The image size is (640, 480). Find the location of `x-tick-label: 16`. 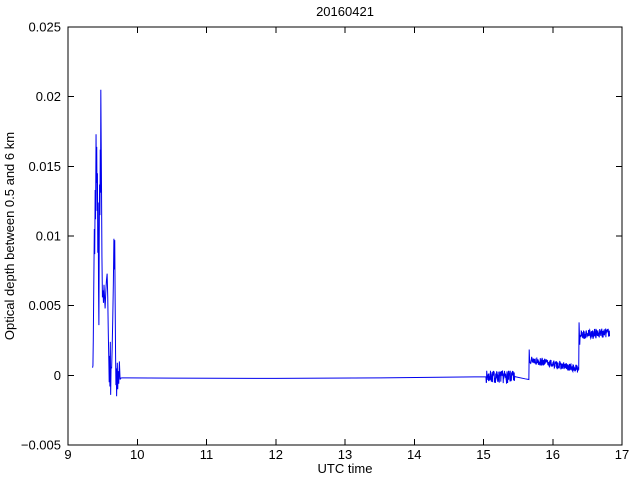

x-tick-label: 16 is located at coordinates (553, 454).